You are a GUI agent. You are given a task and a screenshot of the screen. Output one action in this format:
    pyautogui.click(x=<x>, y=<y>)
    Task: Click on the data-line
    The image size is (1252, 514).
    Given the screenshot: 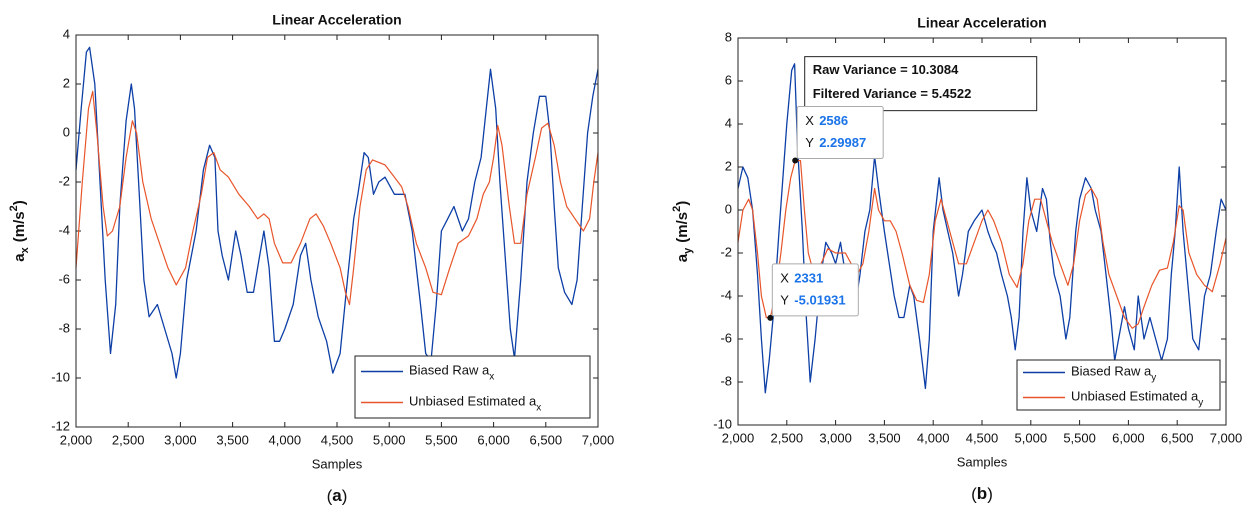 What is the action you would take?
    pyautogui.click(x=982, y=244)
    